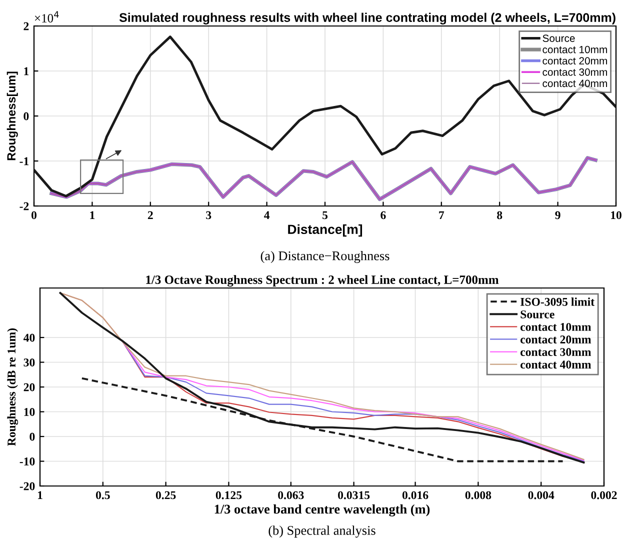 The height and width of the screenshot is (552, 629). Describe the element at coordinates (541, 495) in the screenshot. I see `x-tick-label: 0.004` at that location.